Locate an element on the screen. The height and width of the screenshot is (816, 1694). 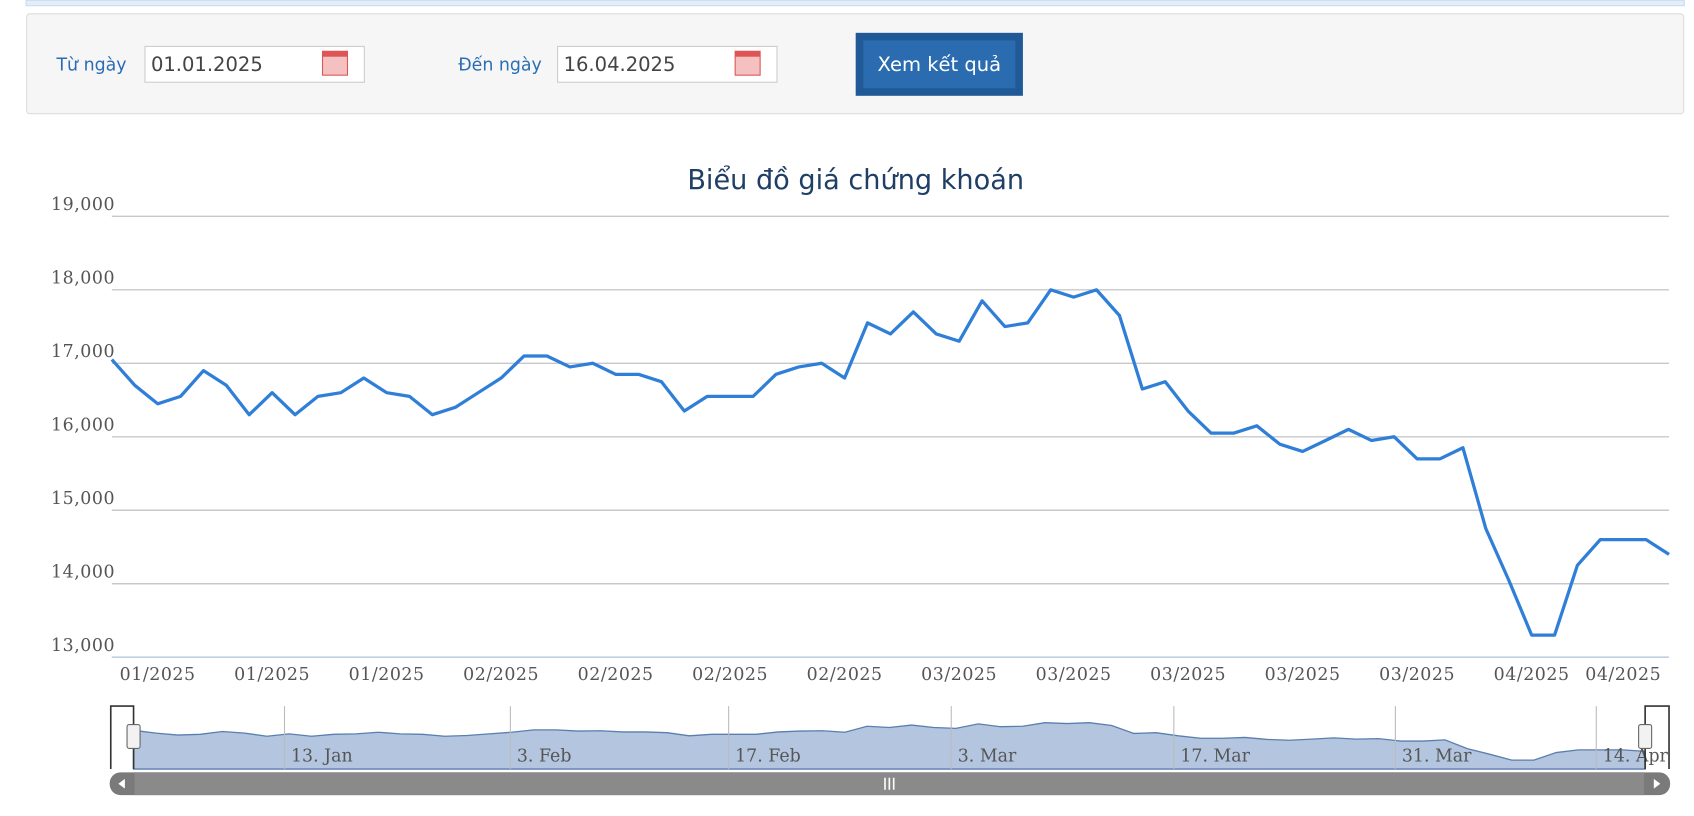
y-tick-label: 18,000 is located at coordinates (83, 278).